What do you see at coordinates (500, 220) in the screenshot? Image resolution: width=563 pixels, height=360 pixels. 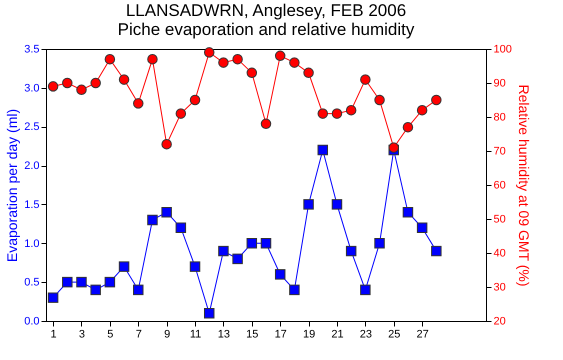 I see `y2-tick-label: 50` at bounding box center [500, 220].